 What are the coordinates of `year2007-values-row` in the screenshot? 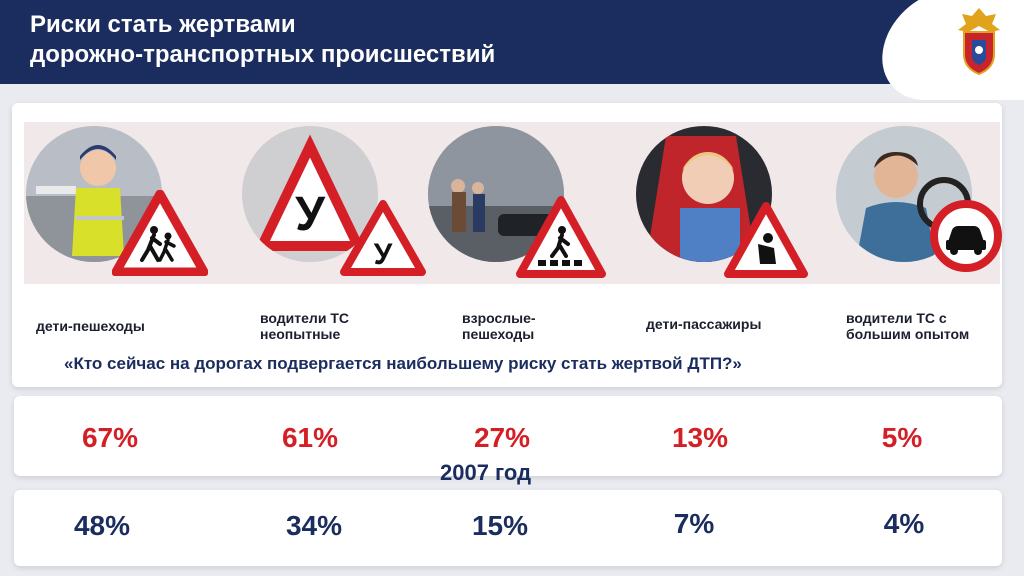 It's located at (508, 528).